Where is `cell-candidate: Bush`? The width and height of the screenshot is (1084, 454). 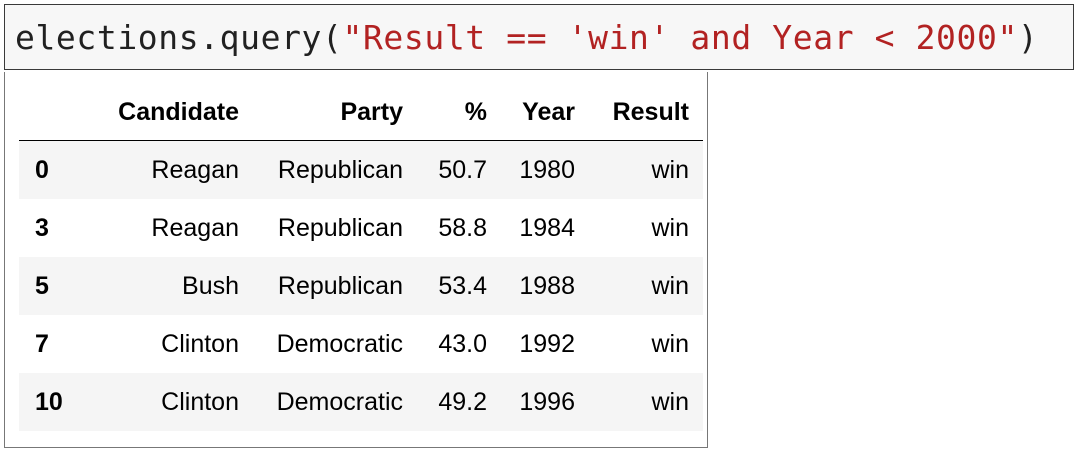
cell-candidate: Bush is located at coordinates (210, 285).